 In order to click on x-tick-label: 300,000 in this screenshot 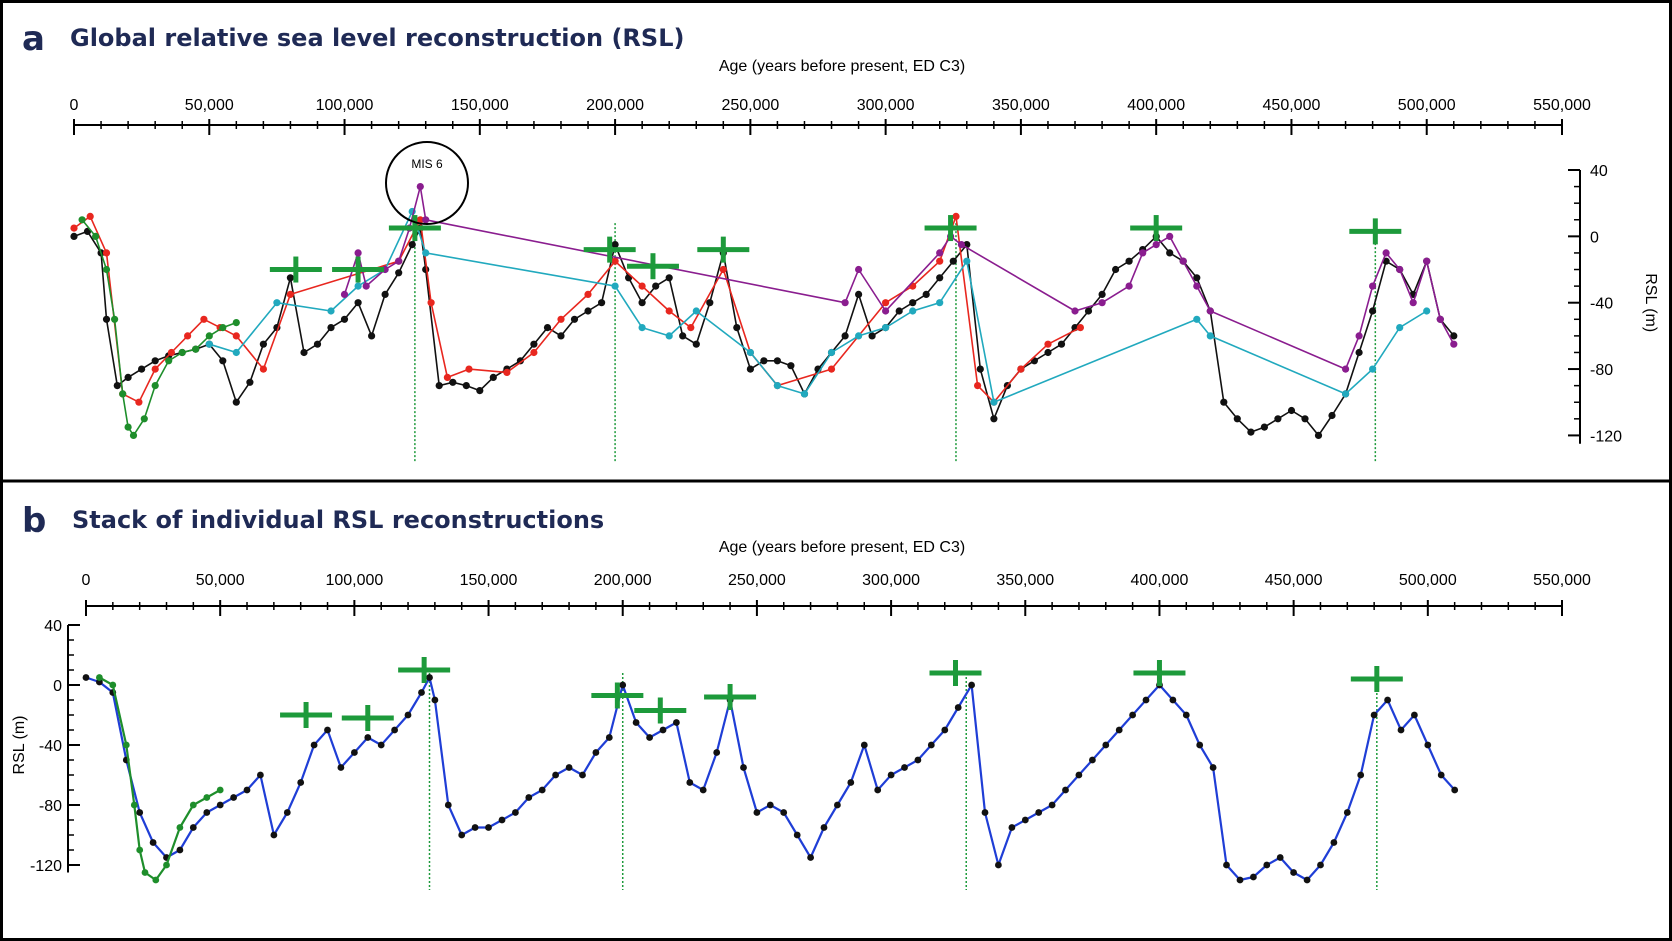, I will do `click(886, 105)`.